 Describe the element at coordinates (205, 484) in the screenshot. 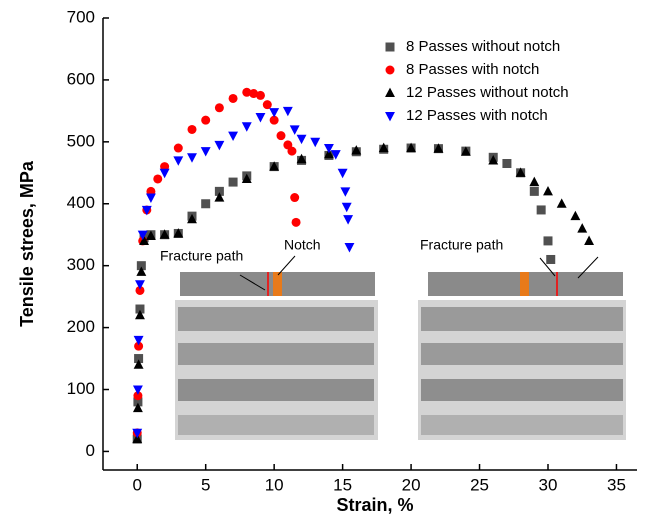

I see `x-tick-label: 5` at that location.